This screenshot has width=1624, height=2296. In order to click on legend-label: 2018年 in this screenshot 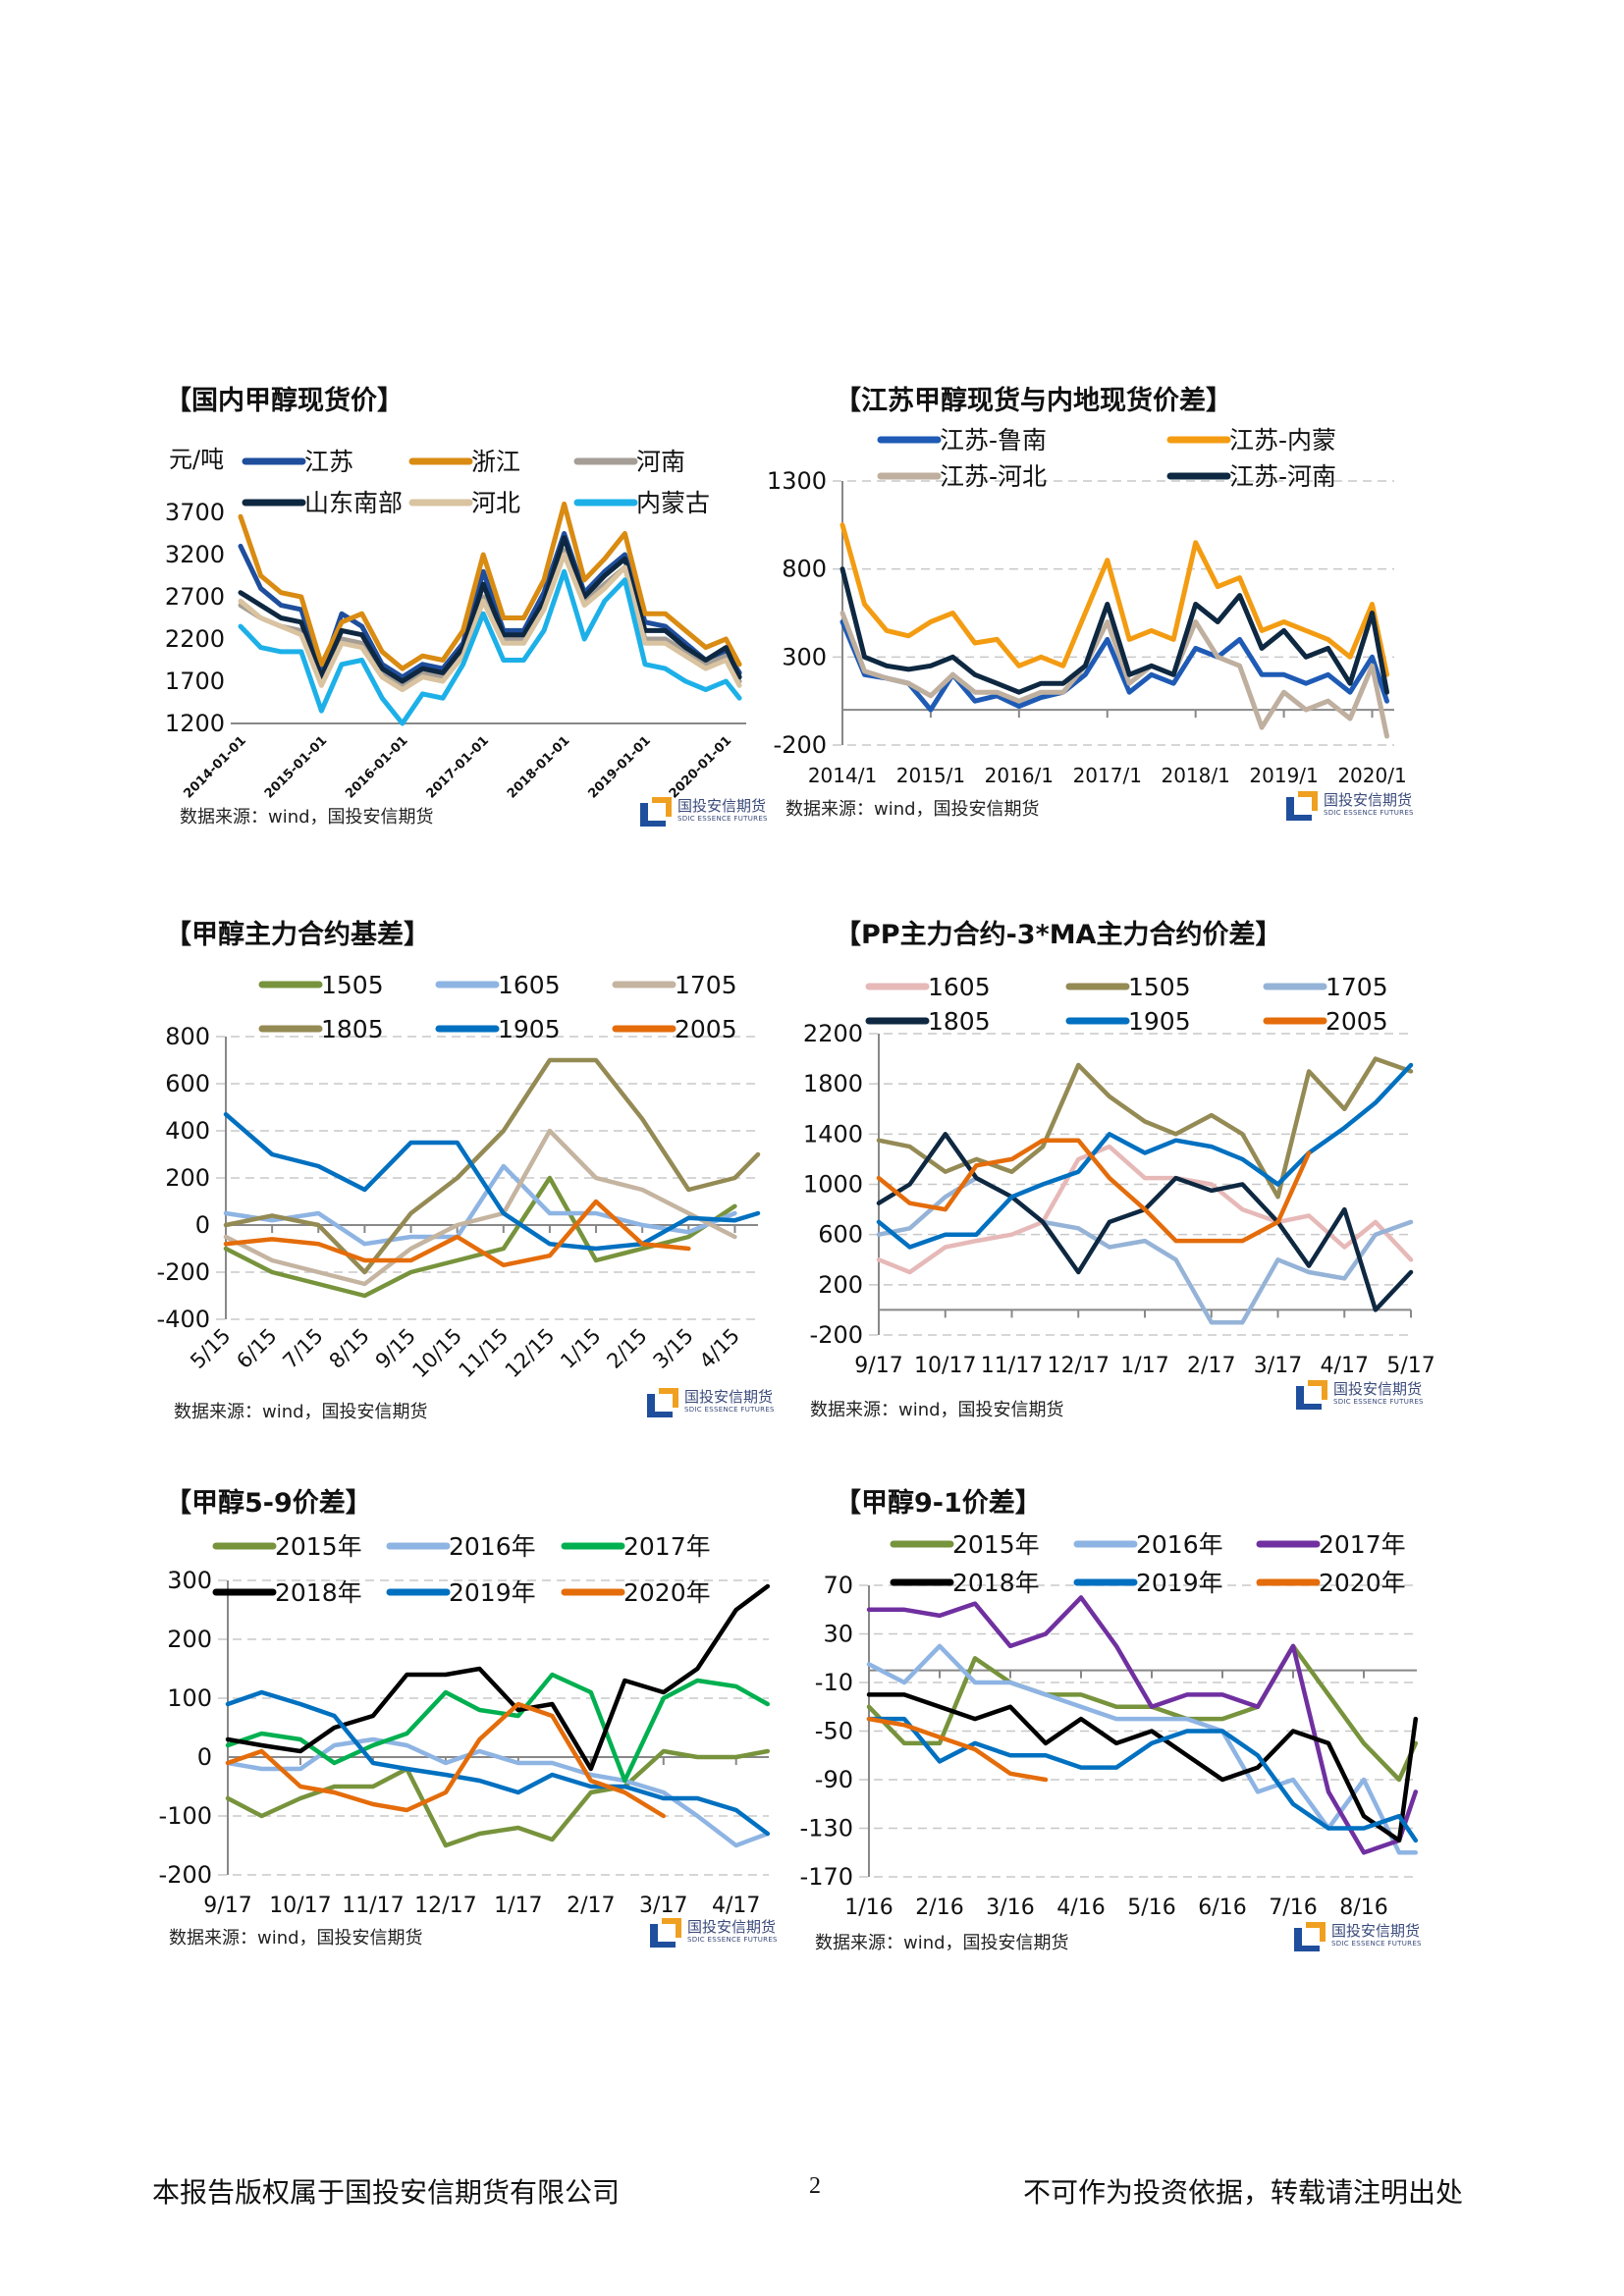, I will do `click(318, 1593)`.